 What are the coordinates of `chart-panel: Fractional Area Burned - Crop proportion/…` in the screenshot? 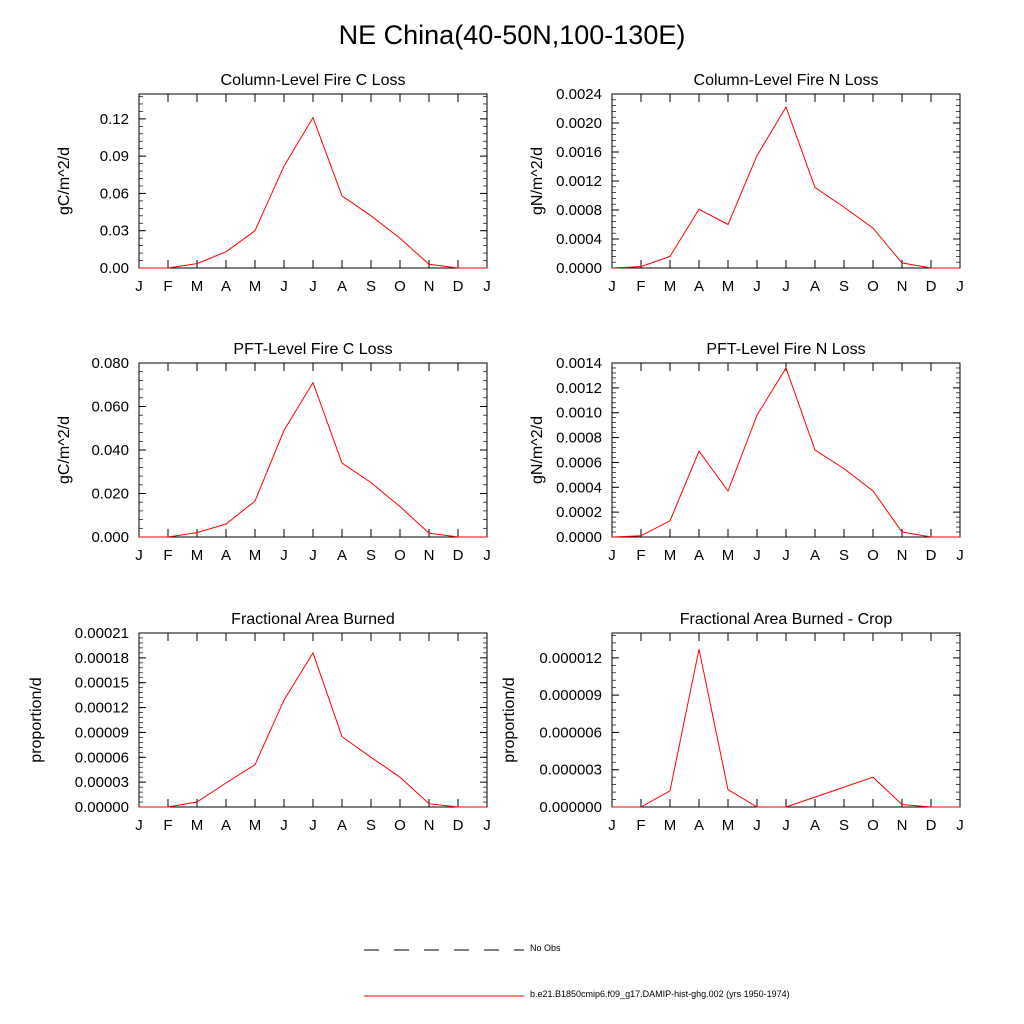 It's located at (732, 722).